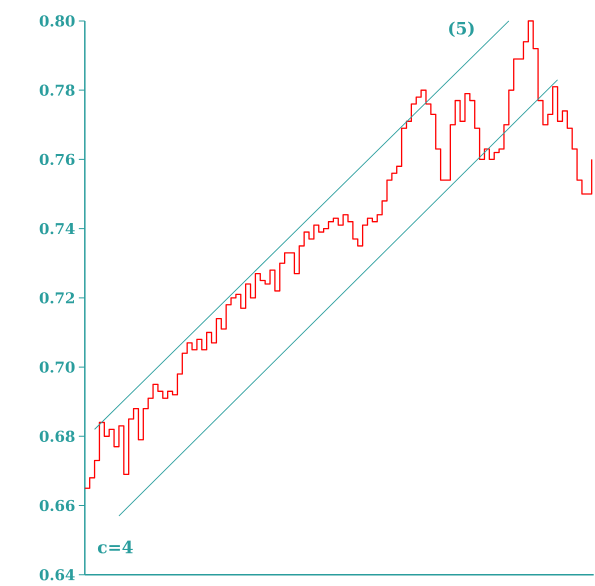 This screenshot has width=595, height=586. I want to click on y-tick-label: 0.66, so click(57, 506).